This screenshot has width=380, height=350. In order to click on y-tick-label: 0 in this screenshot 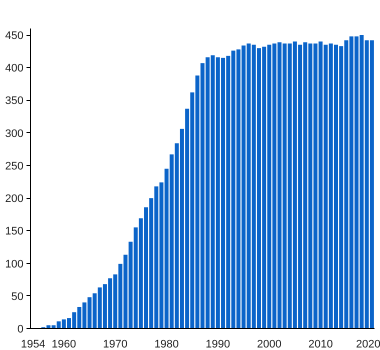, I will do `click(20, 330)`.